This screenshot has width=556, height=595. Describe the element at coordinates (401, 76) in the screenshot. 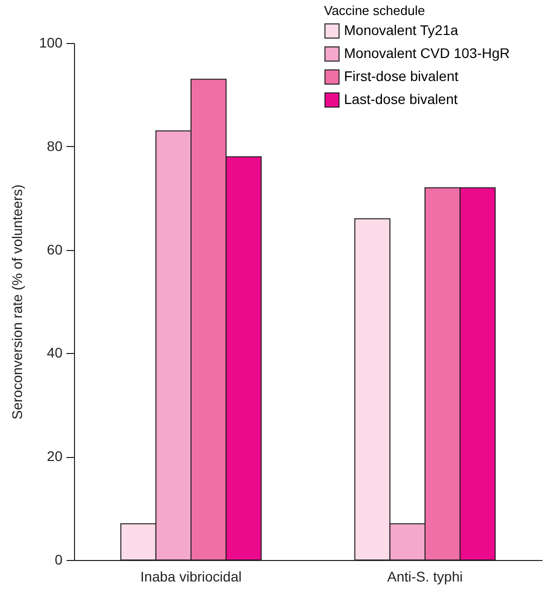

I see `legend-label: First-dose bivalent` at that location.